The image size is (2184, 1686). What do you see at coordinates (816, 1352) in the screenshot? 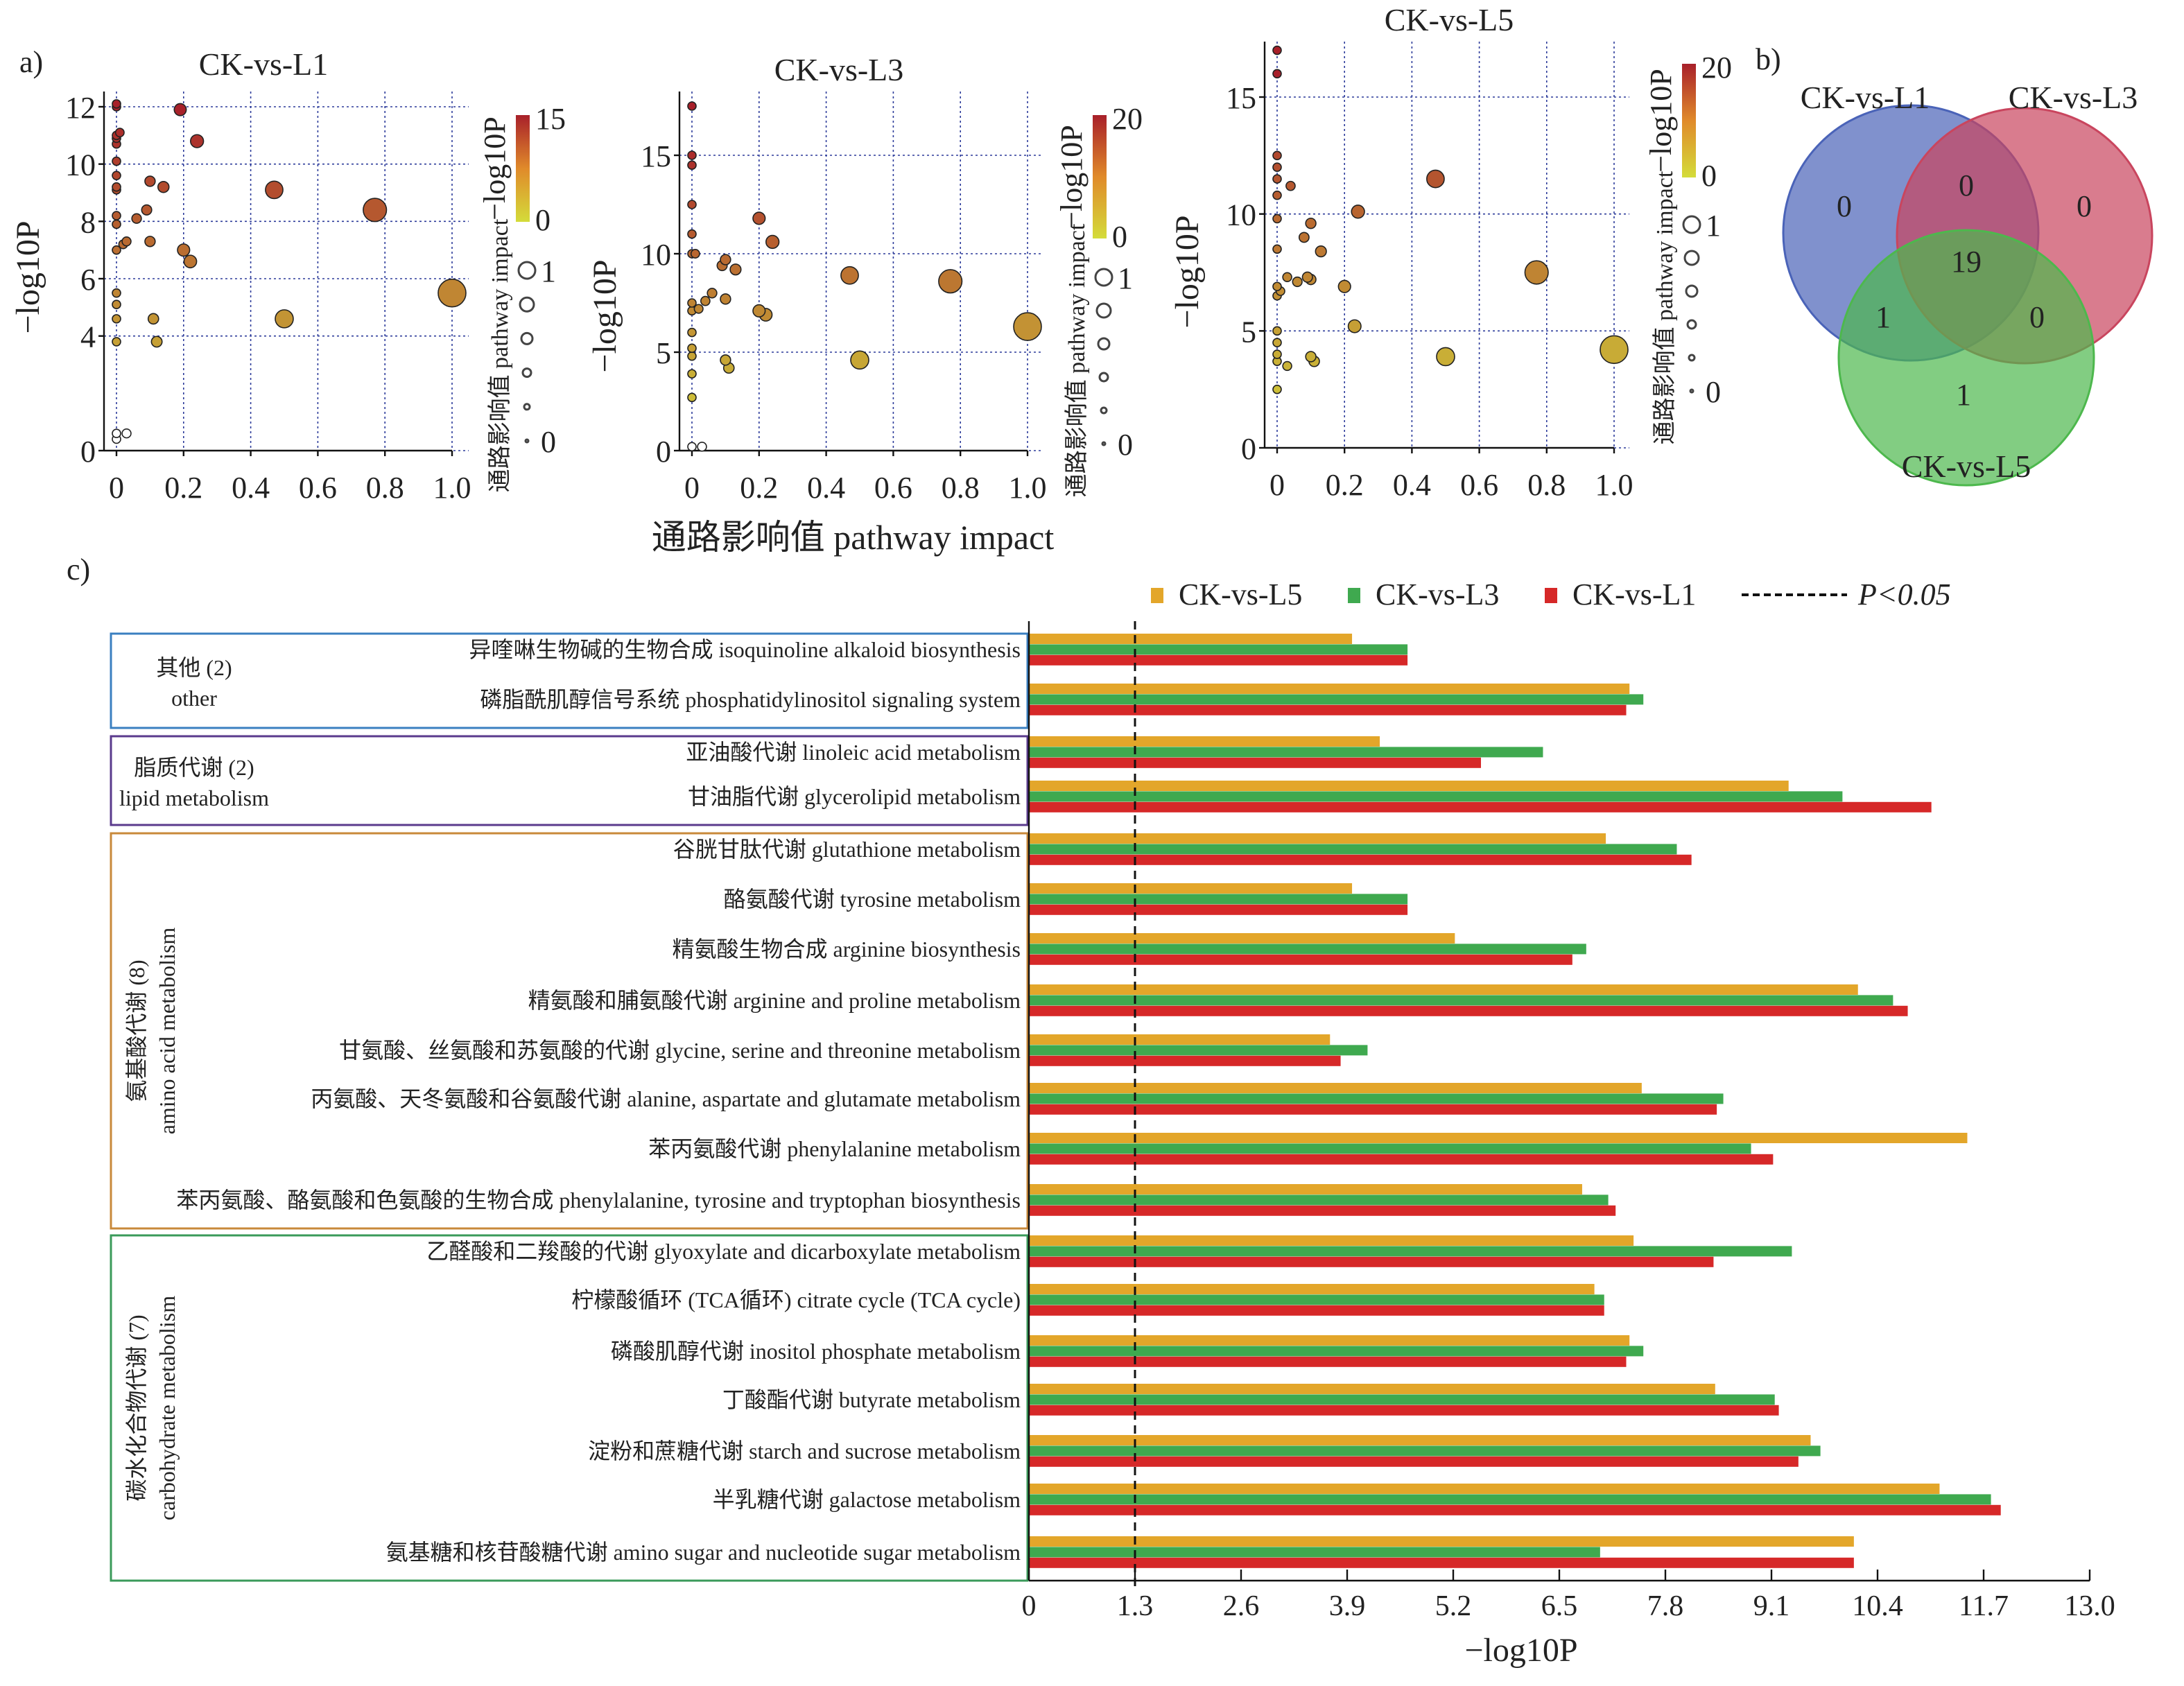
I see `category-label: 磷酸肌醇代谢 inositol phosphate metabolism` at bounding box center [816, 1352].